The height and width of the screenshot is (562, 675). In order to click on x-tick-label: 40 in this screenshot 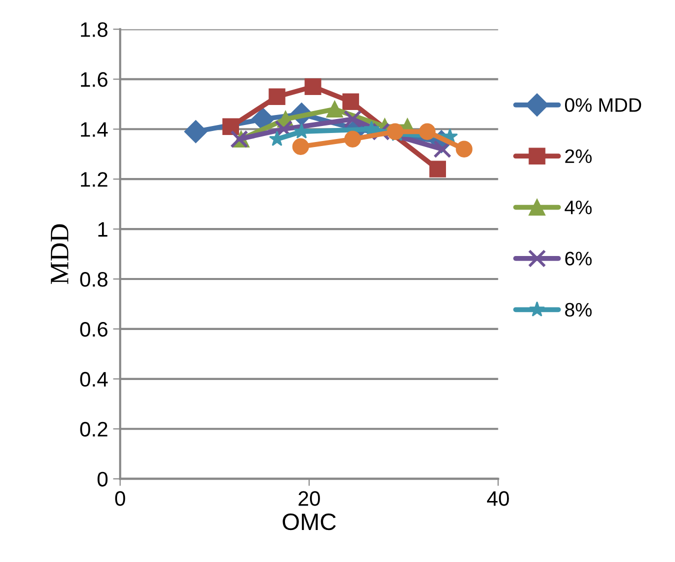, I will do `click(498, 498)`.